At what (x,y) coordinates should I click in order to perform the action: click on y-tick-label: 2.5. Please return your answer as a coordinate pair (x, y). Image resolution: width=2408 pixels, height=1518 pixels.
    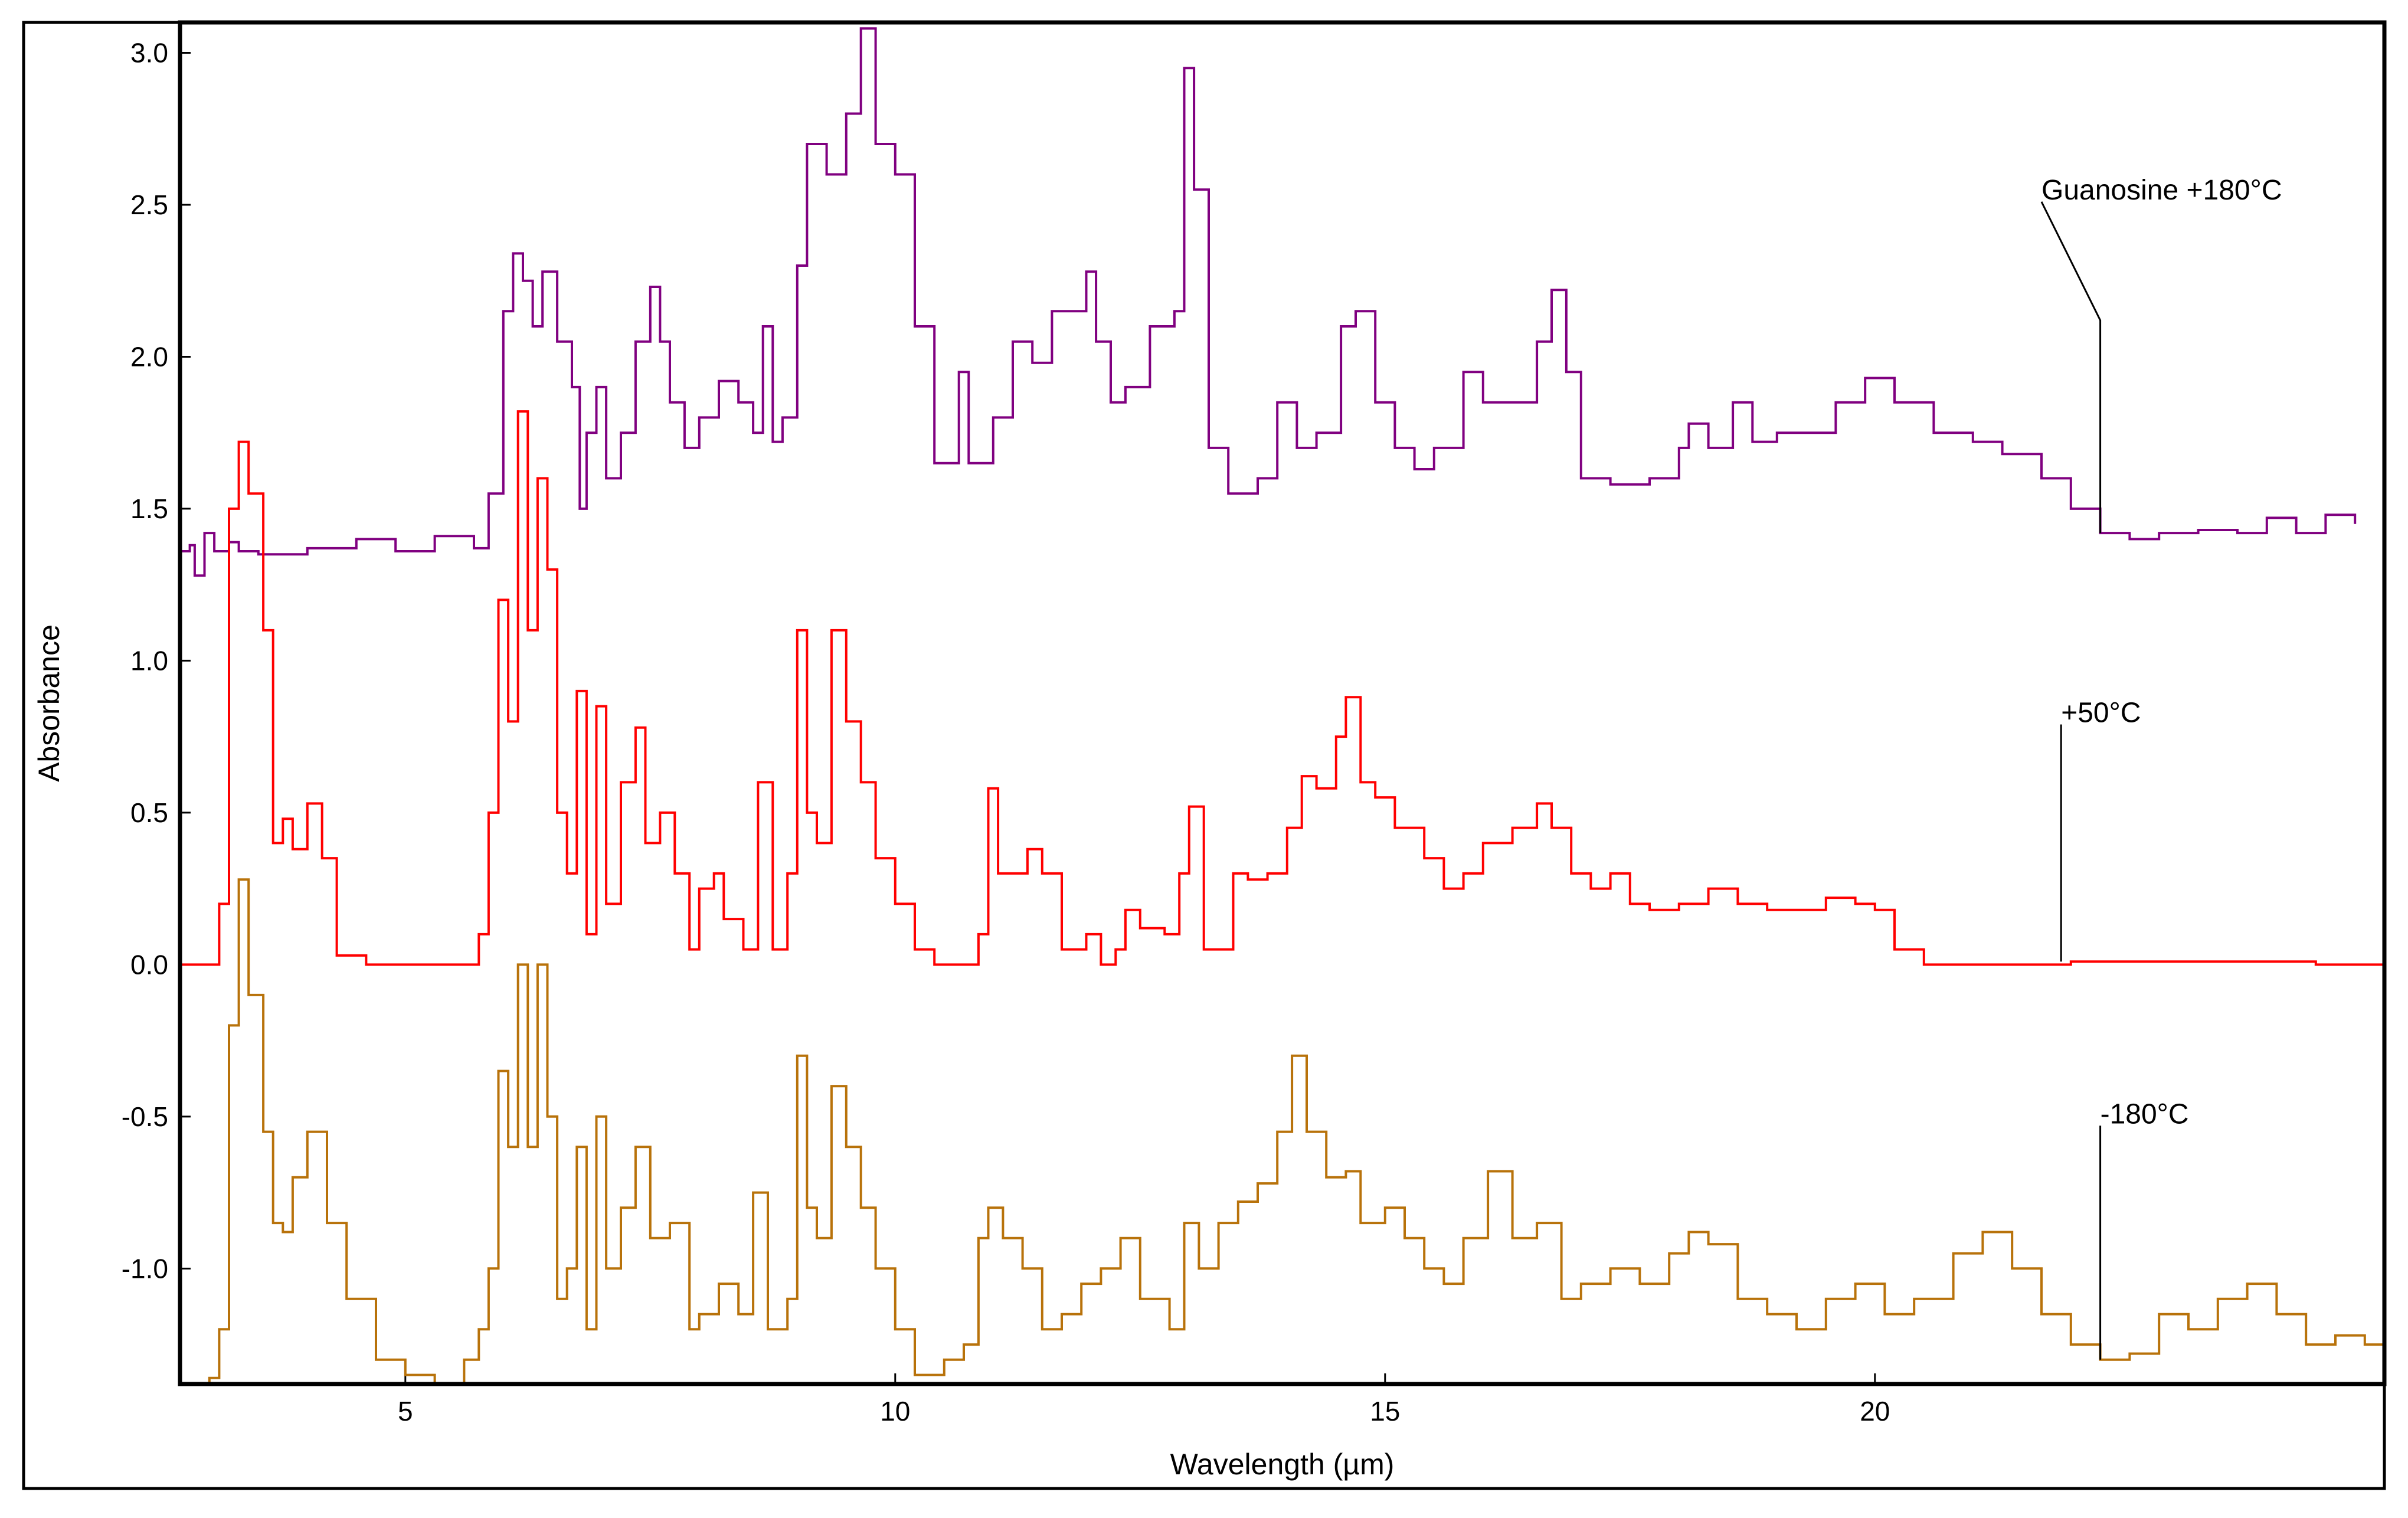
    Looking at the image, I should click on (149, 204).